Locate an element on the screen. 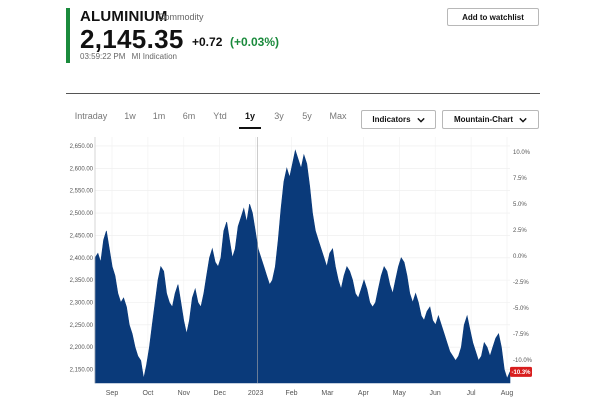  y2-tick-label: 2.5% is located at coordinates (520, 231).